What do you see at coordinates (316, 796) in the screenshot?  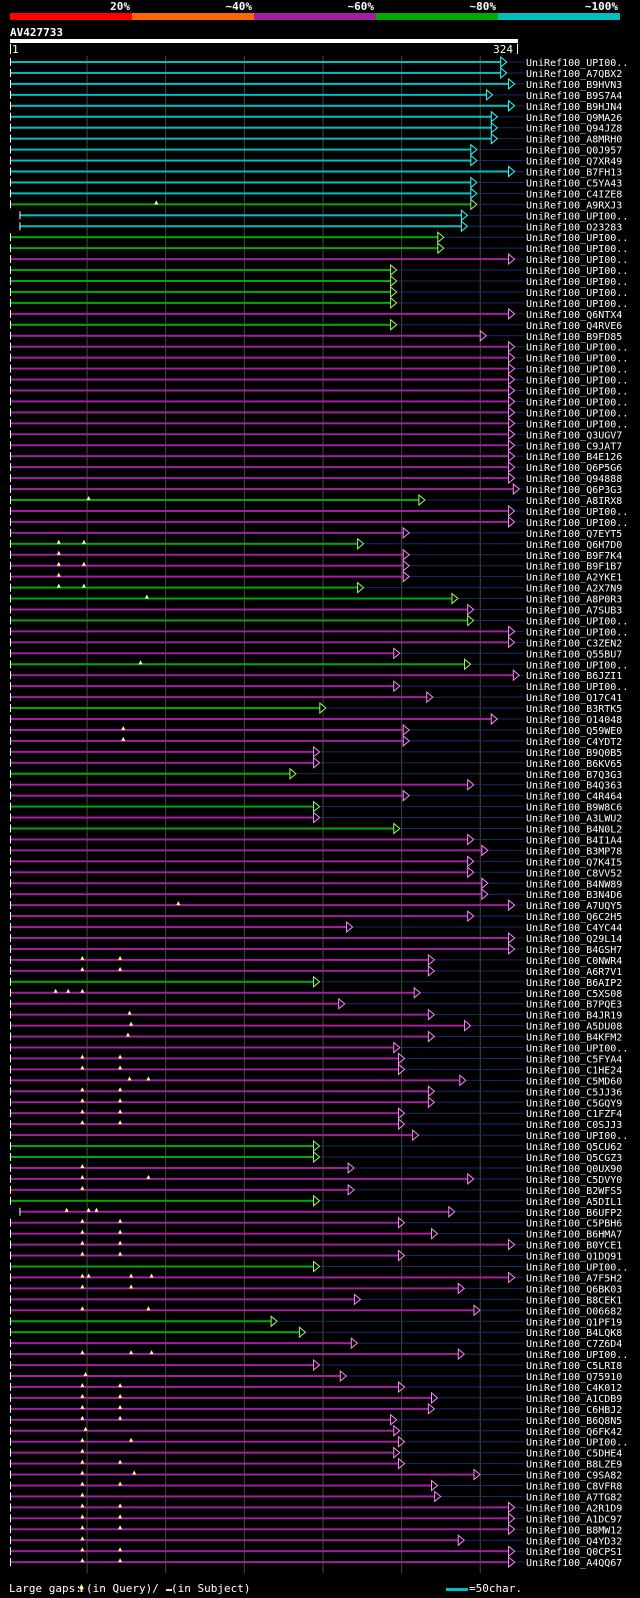 I see `hit-row: UniRef100_C4R464` at bounding box center [316, 796].